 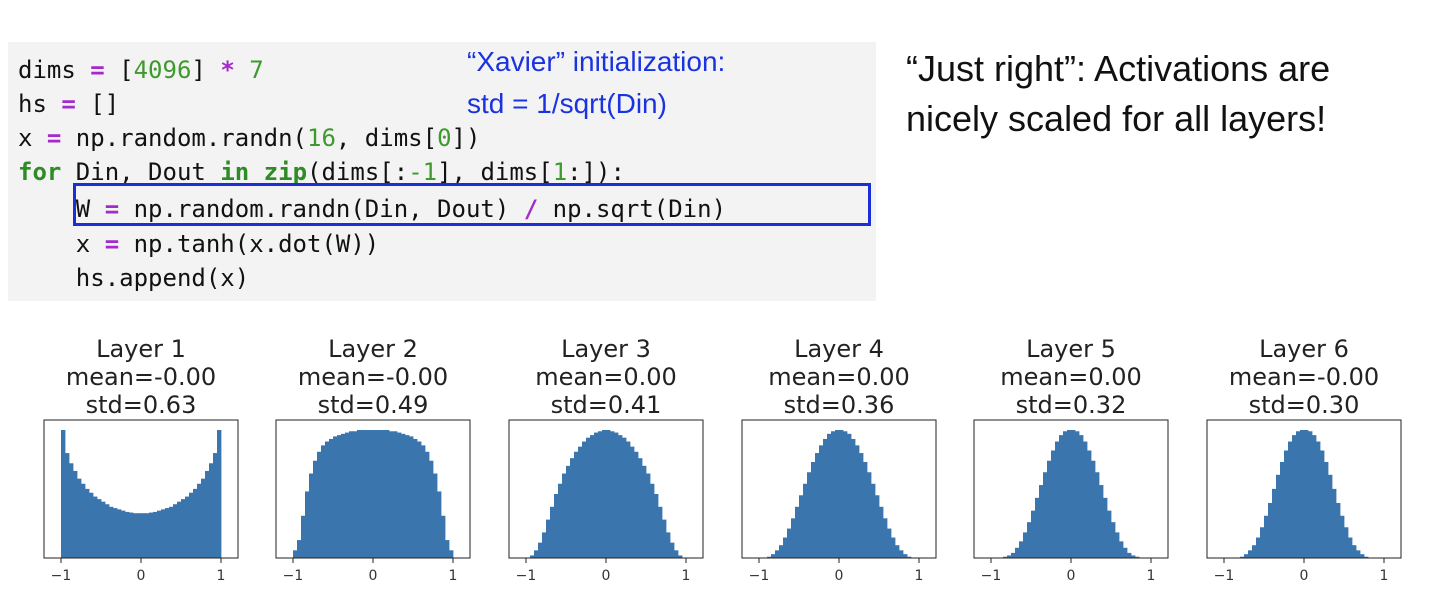 What do you see at coordinates (206, 70) in the screenshot?
I see `code-token: ]` at bounding box center [206, 70].